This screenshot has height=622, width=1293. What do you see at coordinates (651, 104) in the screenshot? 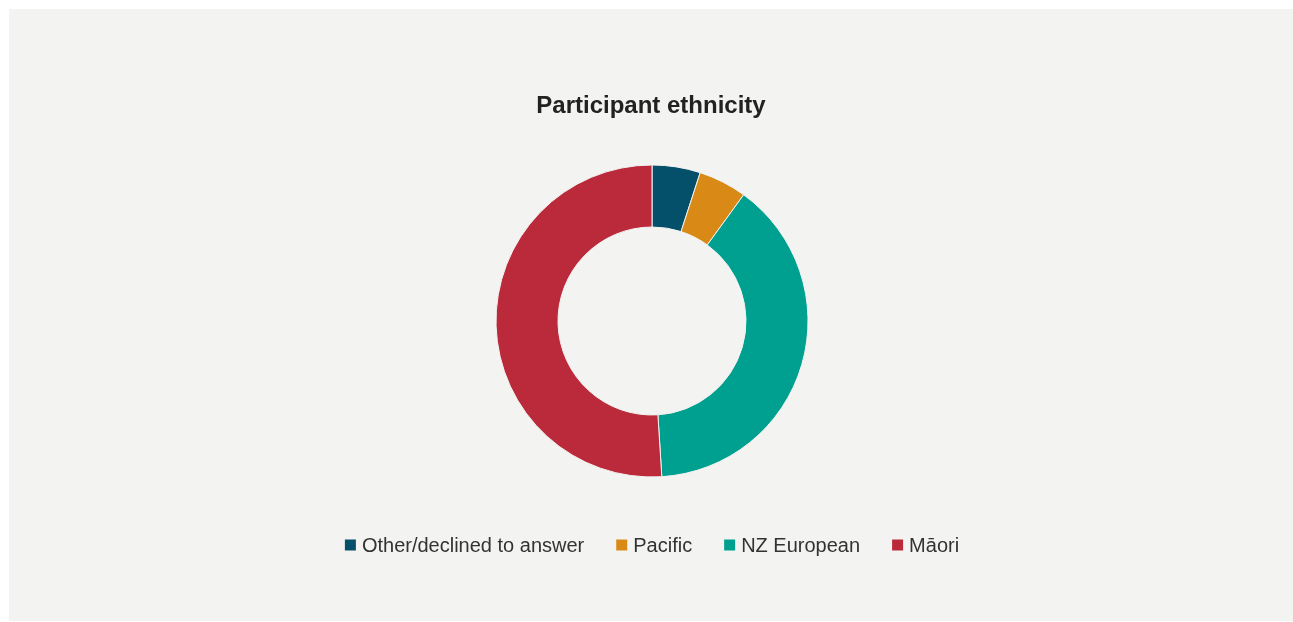
I see `chart-title: Participant ethnicity` at bounding box center [651, 104].